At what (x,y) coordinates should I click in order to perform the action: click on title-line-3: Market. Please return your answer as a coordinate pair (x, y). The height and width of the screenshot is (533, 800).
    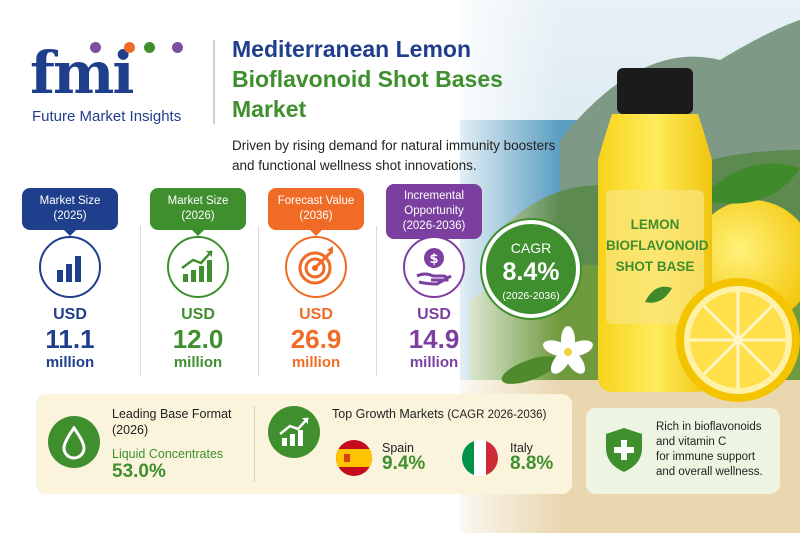
    Looking at the image, I should click on (269, 109).